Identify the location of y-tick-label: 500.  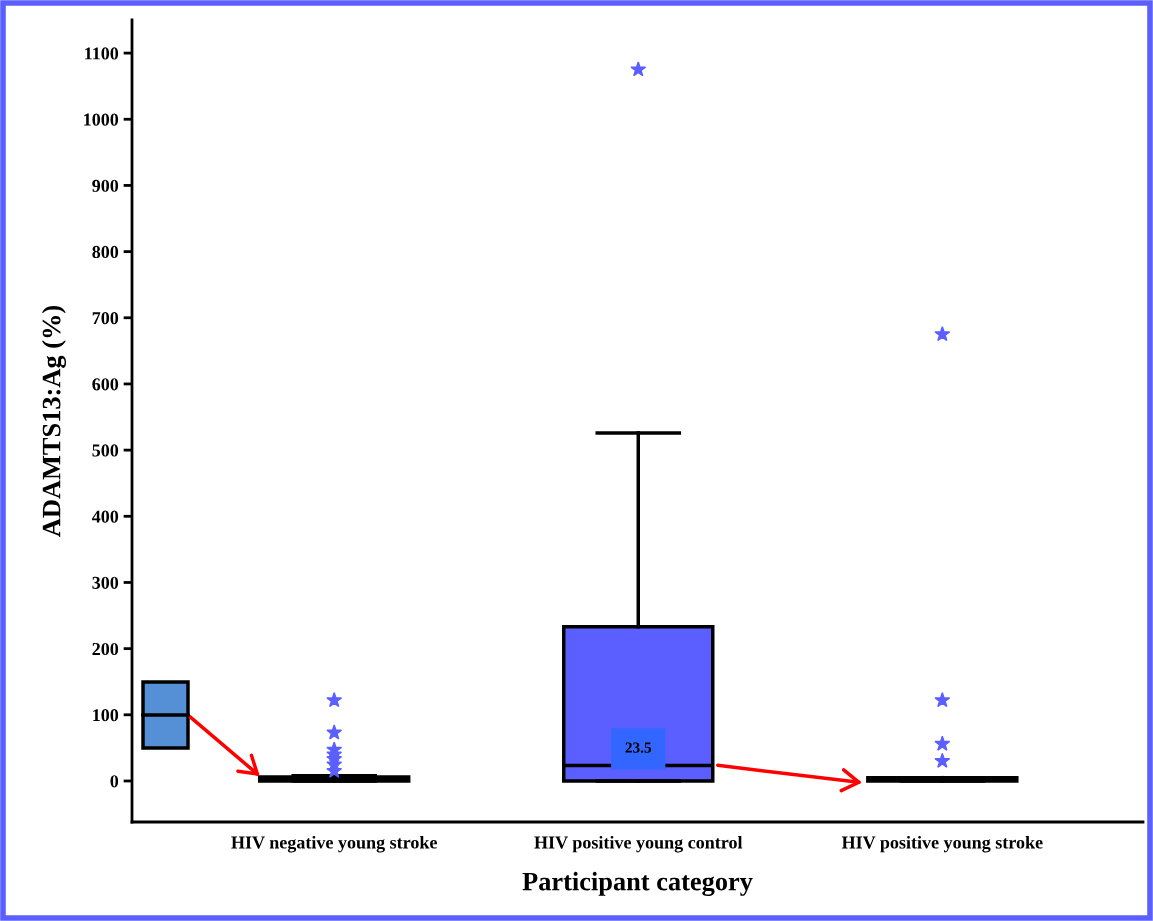
(105, 450).